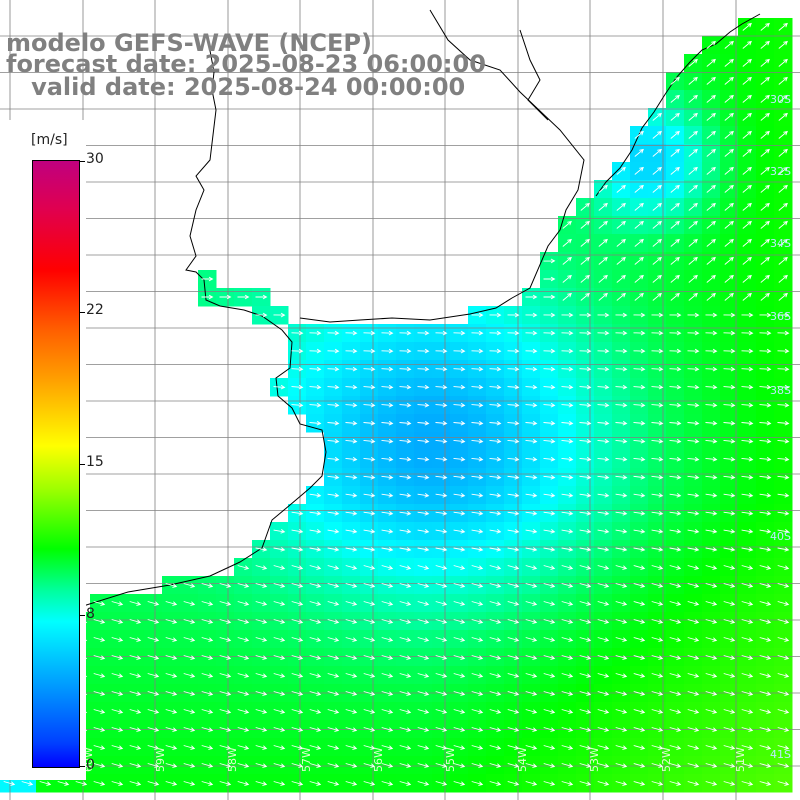 Image resolution: width=800 pixels, height=800 pixels. I want to click on colorbar-tickmark, so click(82, 766).